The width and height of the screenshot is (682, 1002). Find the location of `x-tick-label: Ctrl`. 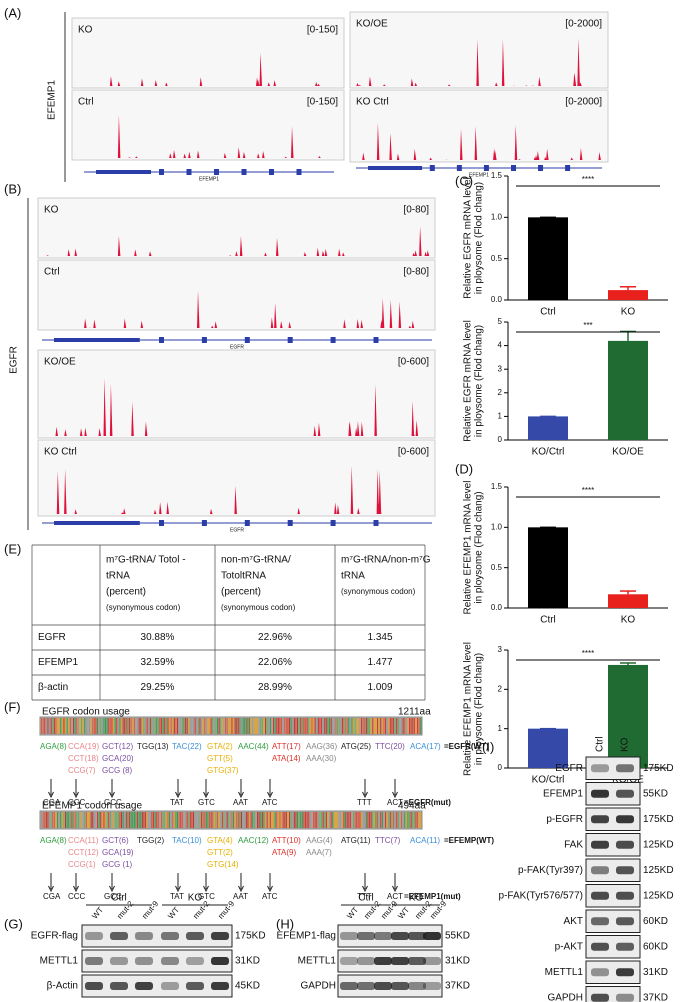

x-tick-label: Ctrl is located at coordinates (548, 312).